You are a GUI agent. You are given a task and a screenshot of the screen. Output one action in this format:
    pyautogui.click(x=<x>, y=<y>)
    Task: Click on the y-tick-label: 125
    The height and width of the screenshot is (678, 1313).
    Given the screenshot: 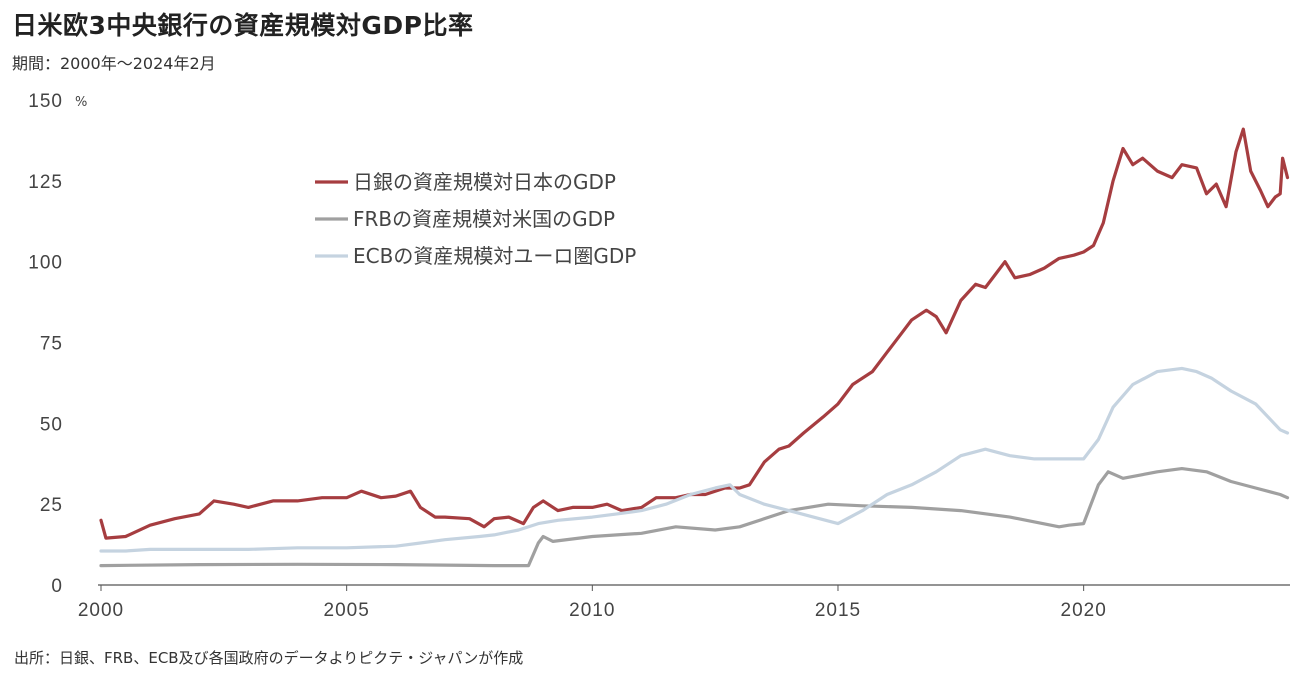 What is the action you would take?
    pyautogui.click(x=45, y=182)
    